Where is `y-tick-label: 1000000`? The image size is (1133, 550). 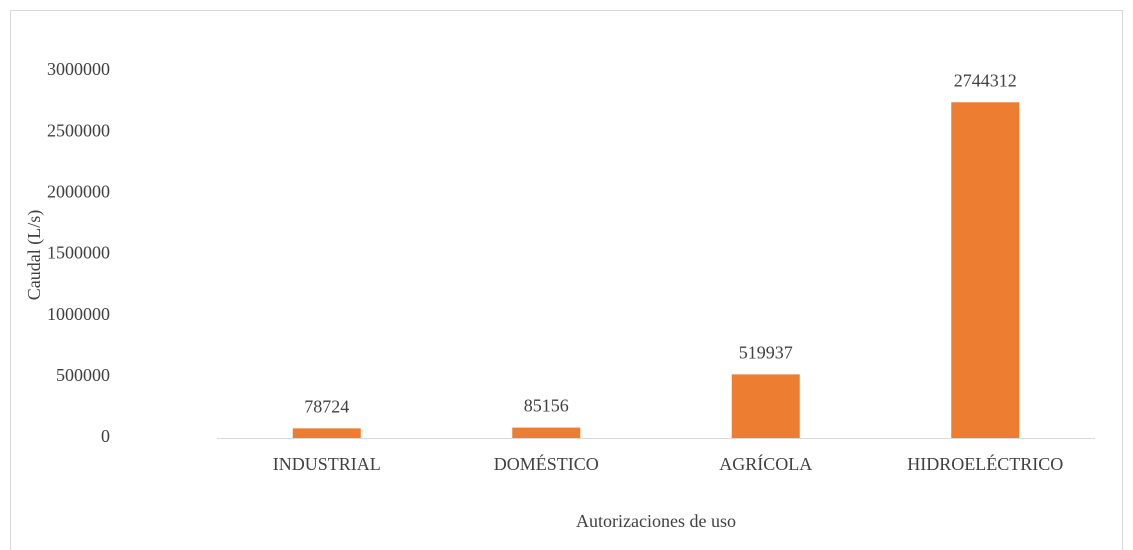 y-tick-label: 1000000 is located at coordinates (78, 314).